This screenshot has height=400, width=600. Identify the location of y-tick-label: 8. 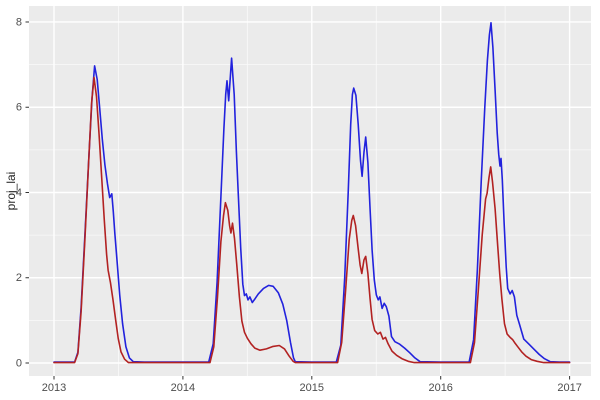
(19, 22).